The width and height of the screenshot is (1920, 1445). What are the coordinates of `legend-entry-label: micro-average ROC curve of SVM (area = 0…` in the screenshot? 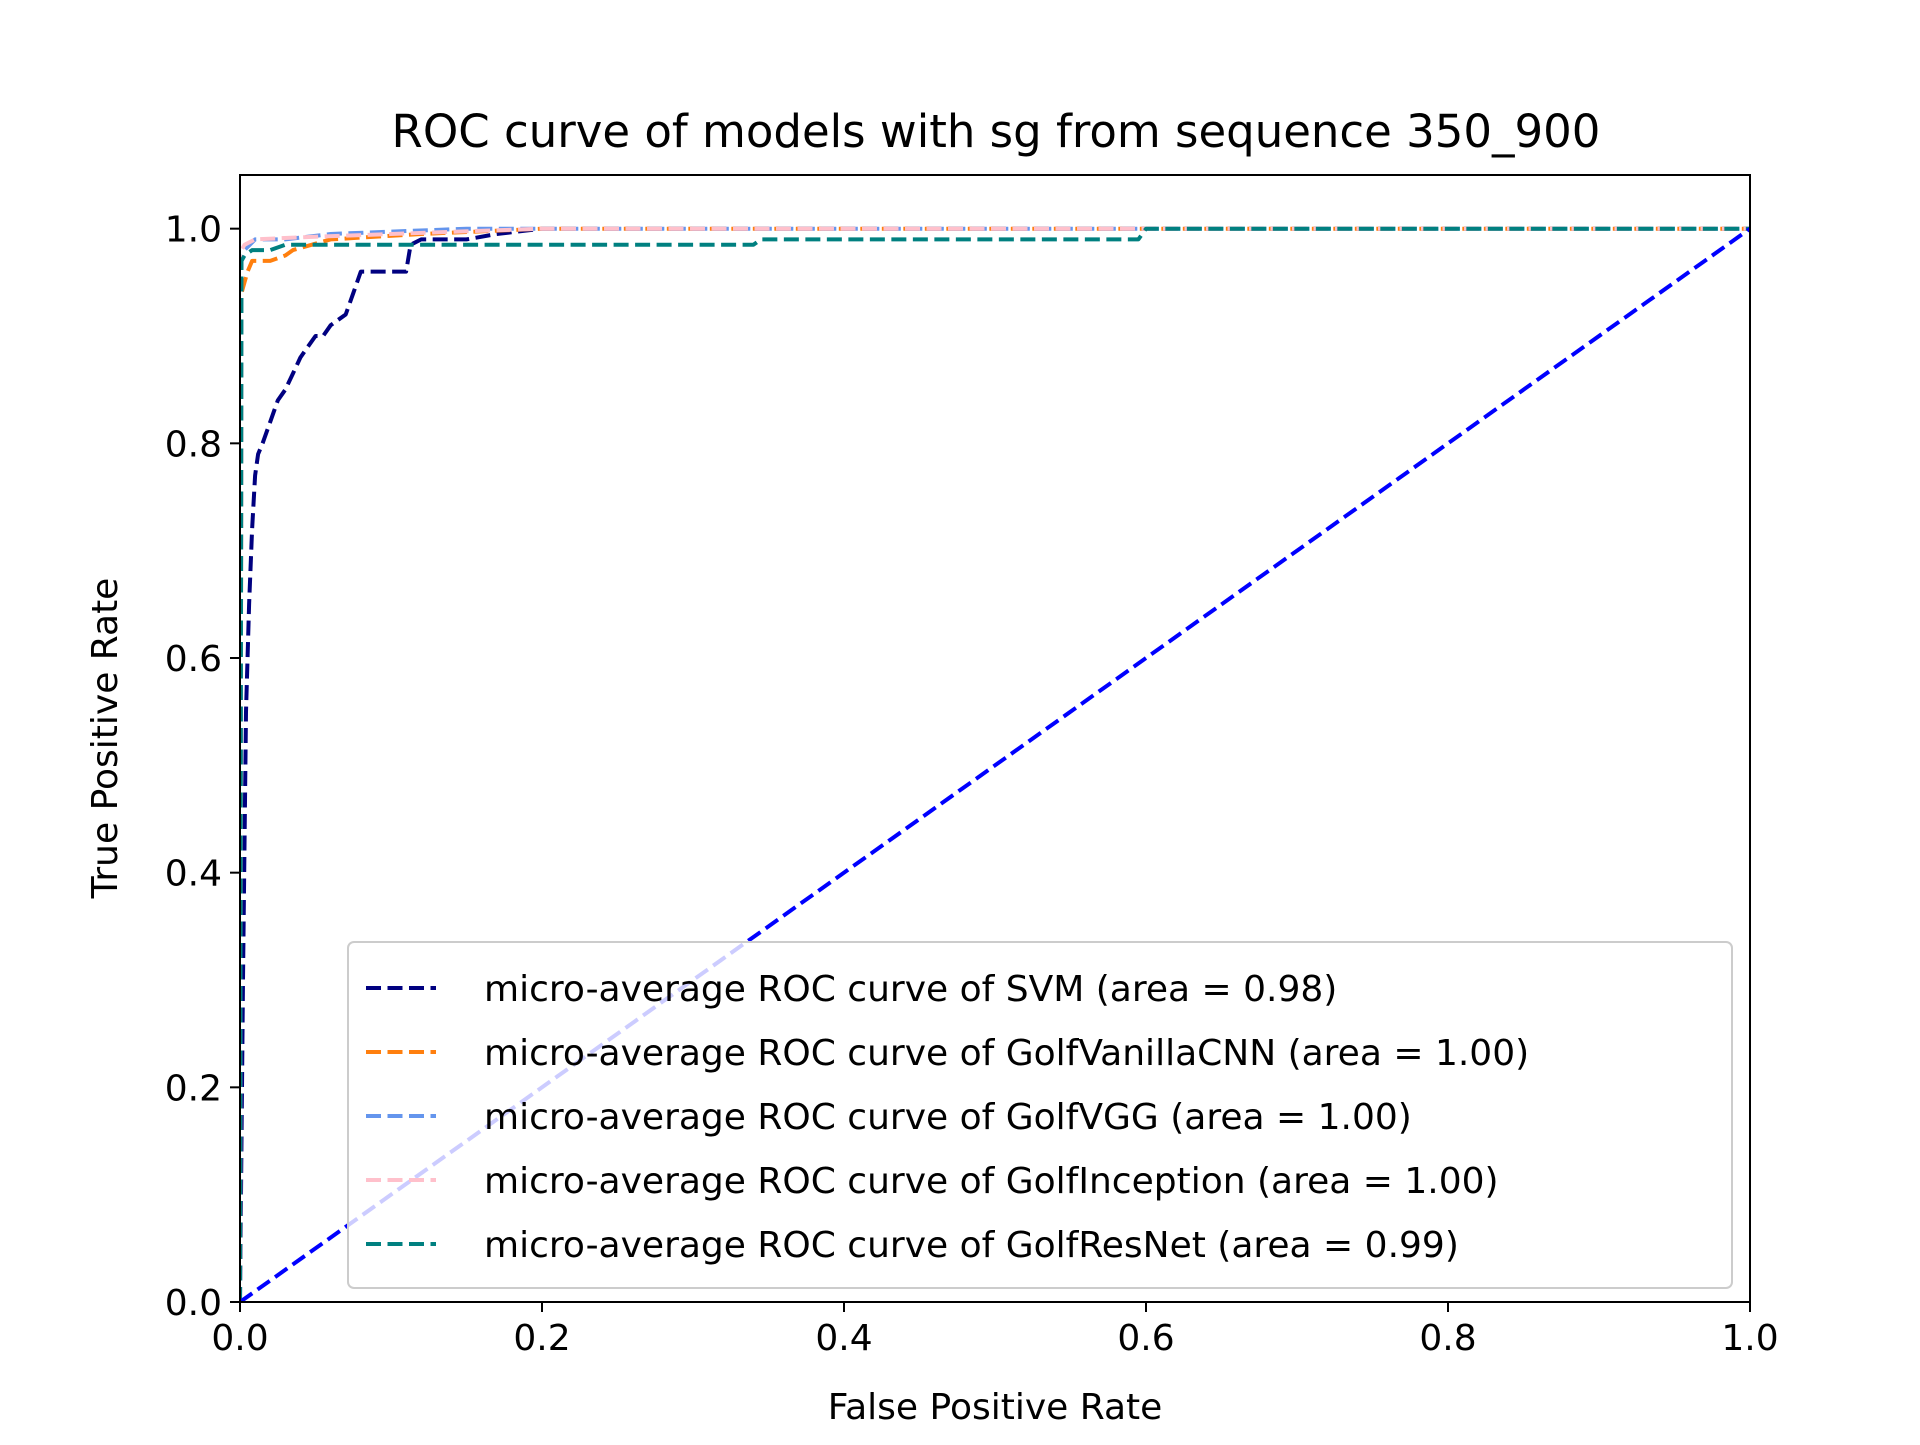 It's located at (910, 989).